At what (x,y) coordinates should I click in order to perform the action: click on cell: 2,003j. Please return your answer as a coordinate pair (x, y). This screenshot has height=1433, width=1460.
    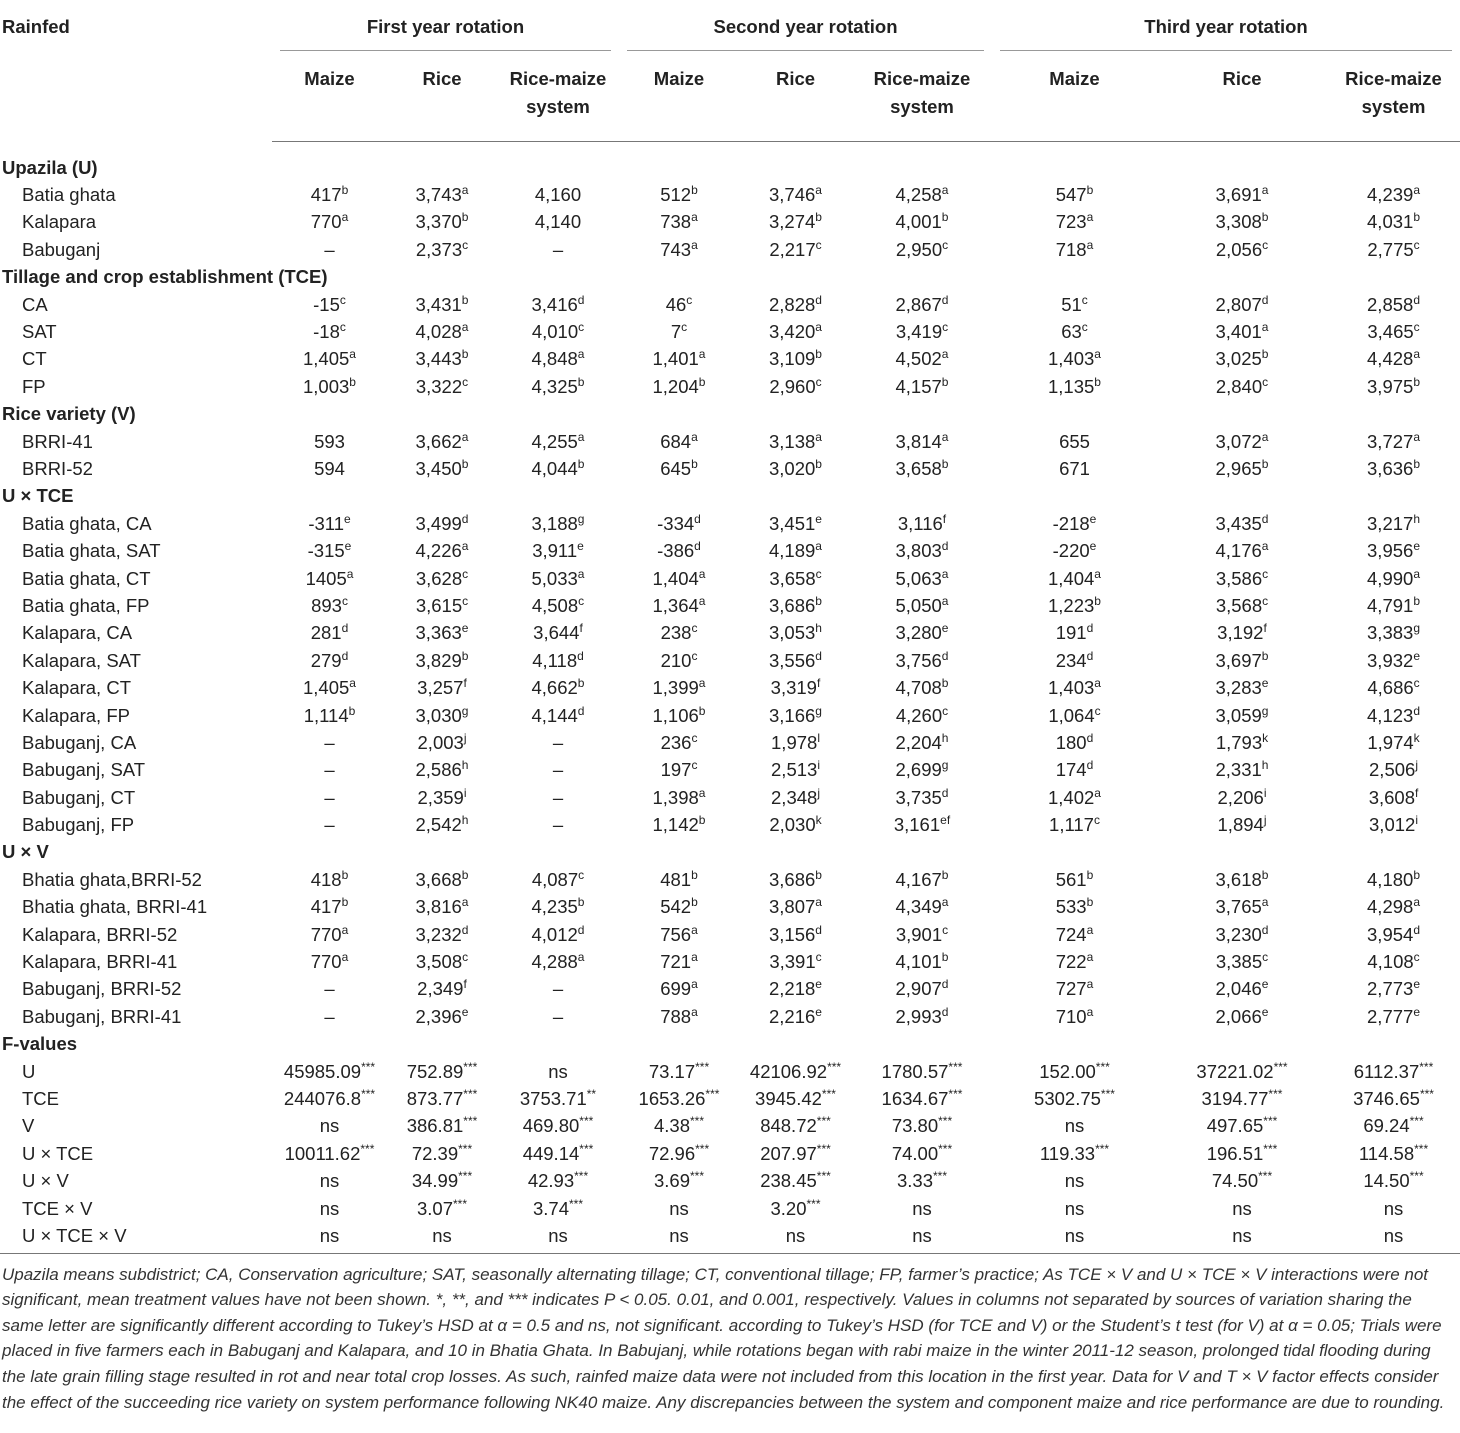
    Looking at the image, I should click on (442, 742).